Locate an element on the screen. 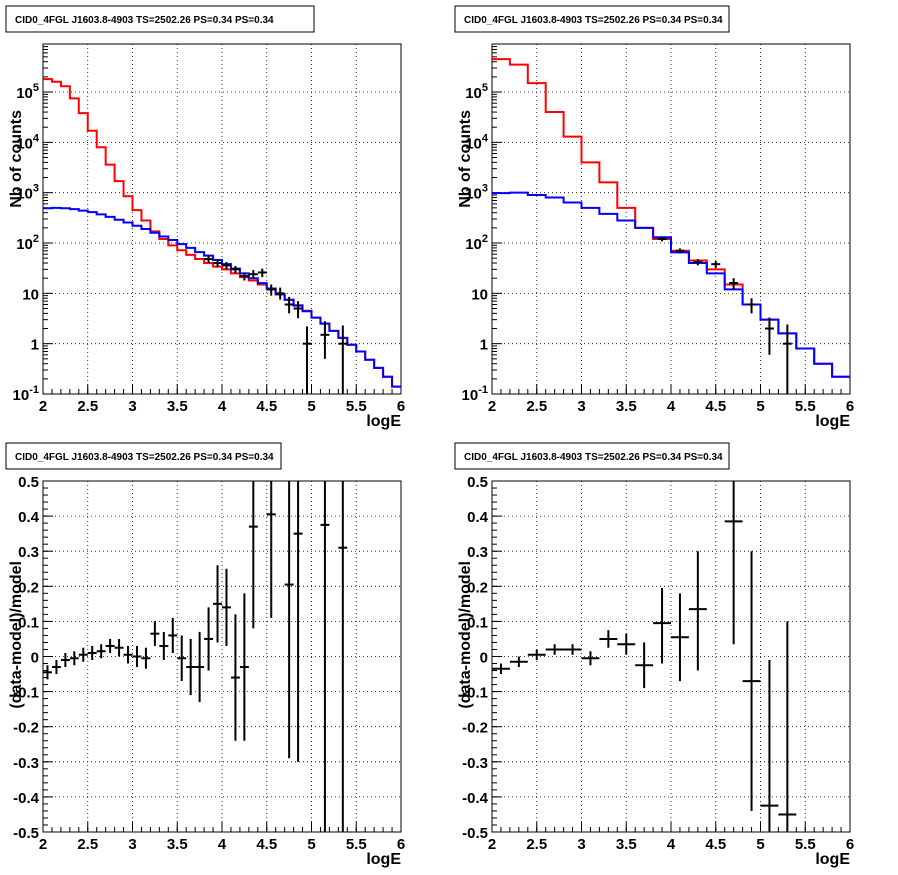 The width and height of the screenshot is (898, 875). y-tick-label: 0.2 is located at coordinates (477, 587).